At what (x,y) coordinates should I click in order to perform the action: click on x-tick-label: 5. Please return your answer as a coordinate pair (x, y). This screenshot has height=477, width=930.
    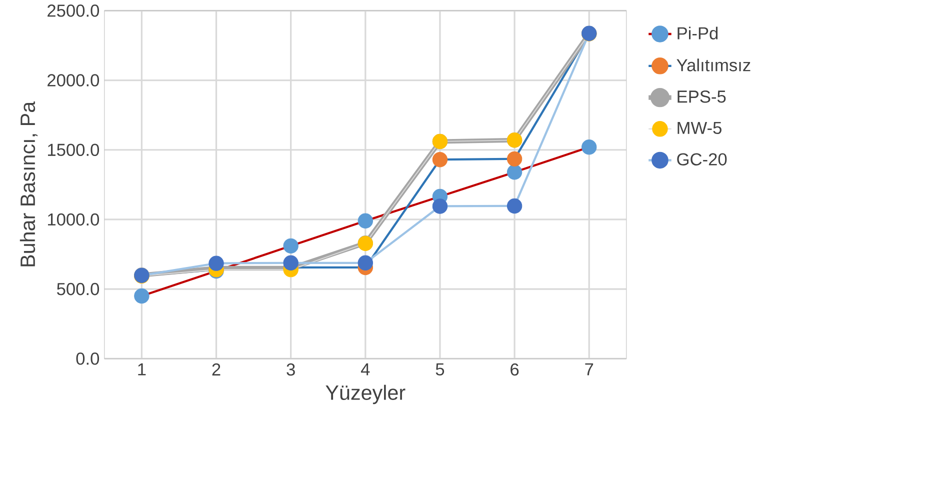
    Looking at the image, I should click on (440, 369).